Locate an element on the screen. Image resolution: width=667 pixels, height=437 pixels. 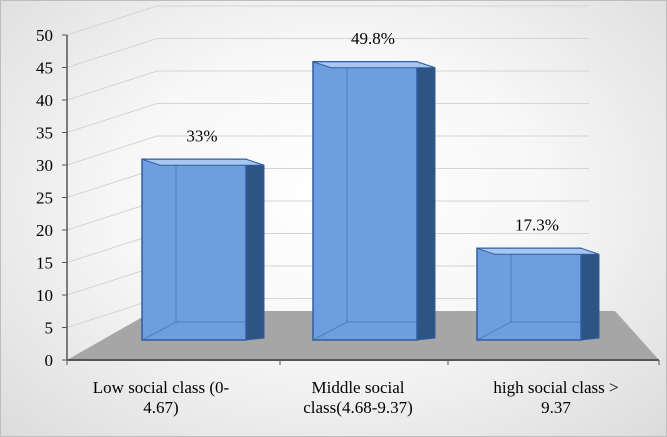
y-tick-label: 15 is located at coordinates (44, 263).